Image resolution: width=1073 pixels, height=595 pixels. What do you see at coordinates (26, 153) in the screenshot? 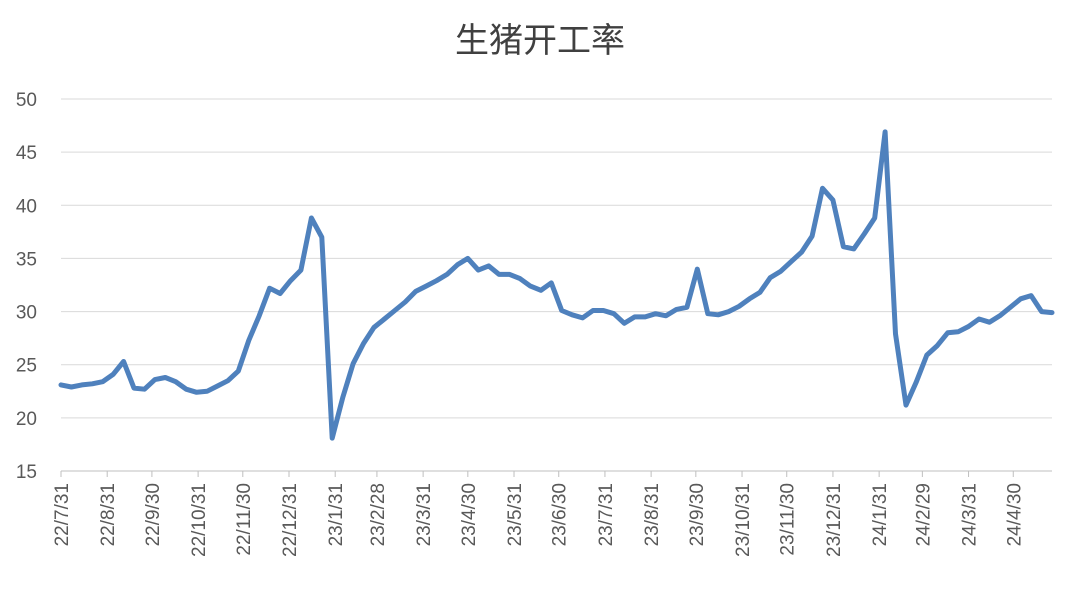
I see `y-tick-label: 45` at bounding box center [26, 153].